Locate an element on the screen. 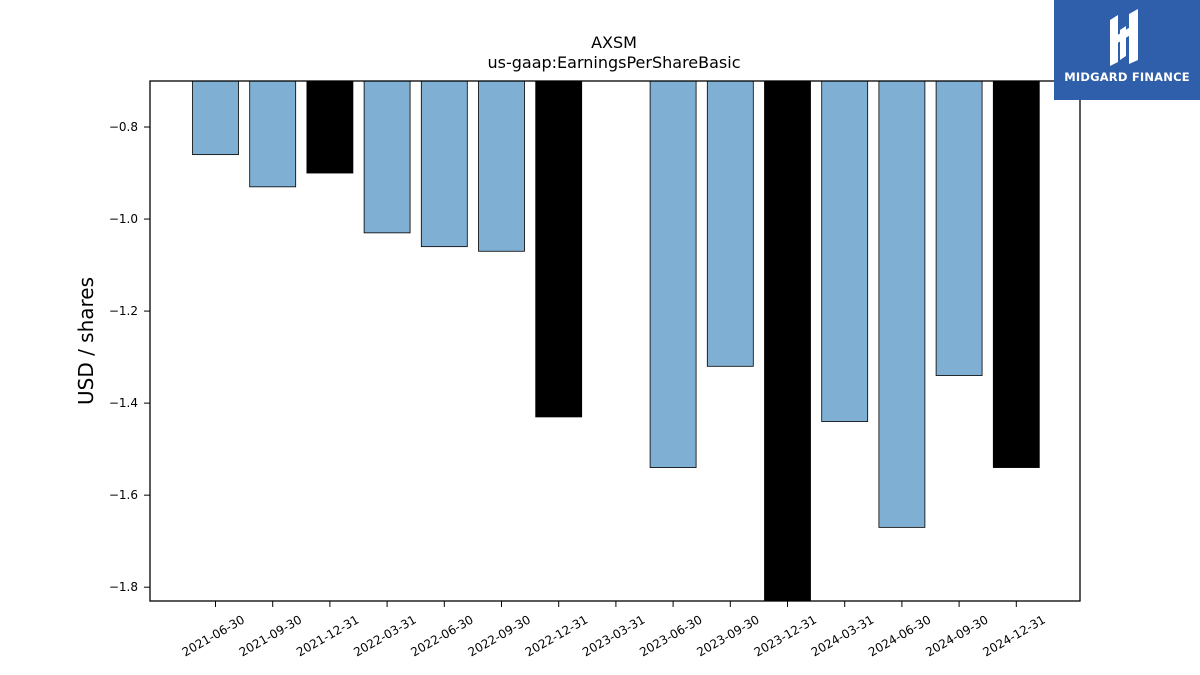 Image resolution: width=1200 pixels, height=675 pixels. x-tick-label: 2021-06-30 is located at coordinates (213, 635).